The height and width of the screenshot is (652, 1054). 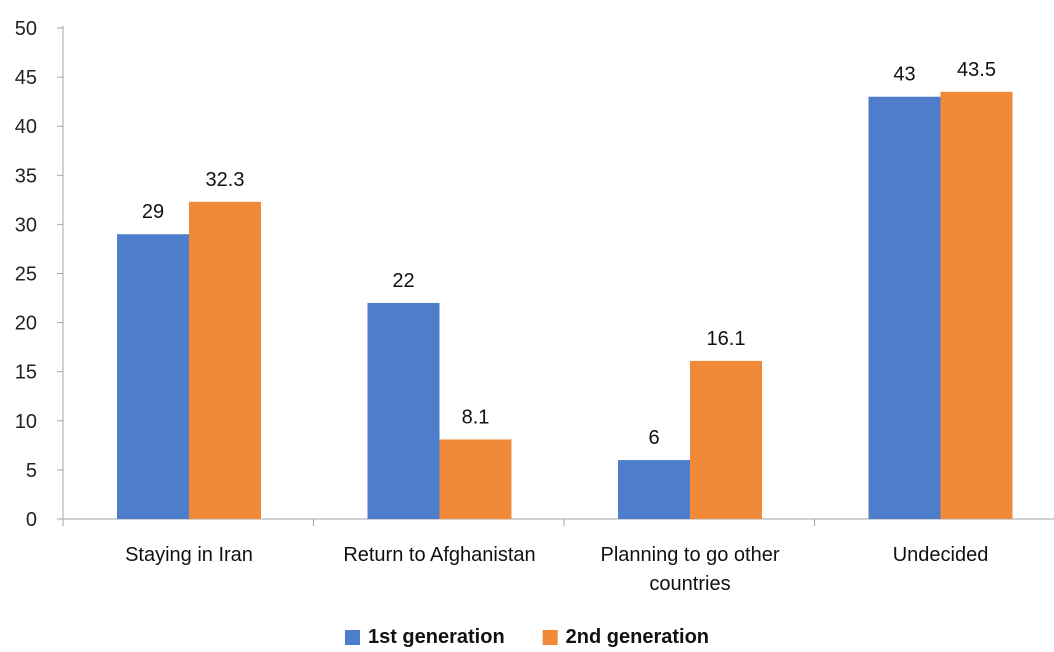 I want to click on x-category-label: Return to Afghanistan, so click(x=439, y=555).